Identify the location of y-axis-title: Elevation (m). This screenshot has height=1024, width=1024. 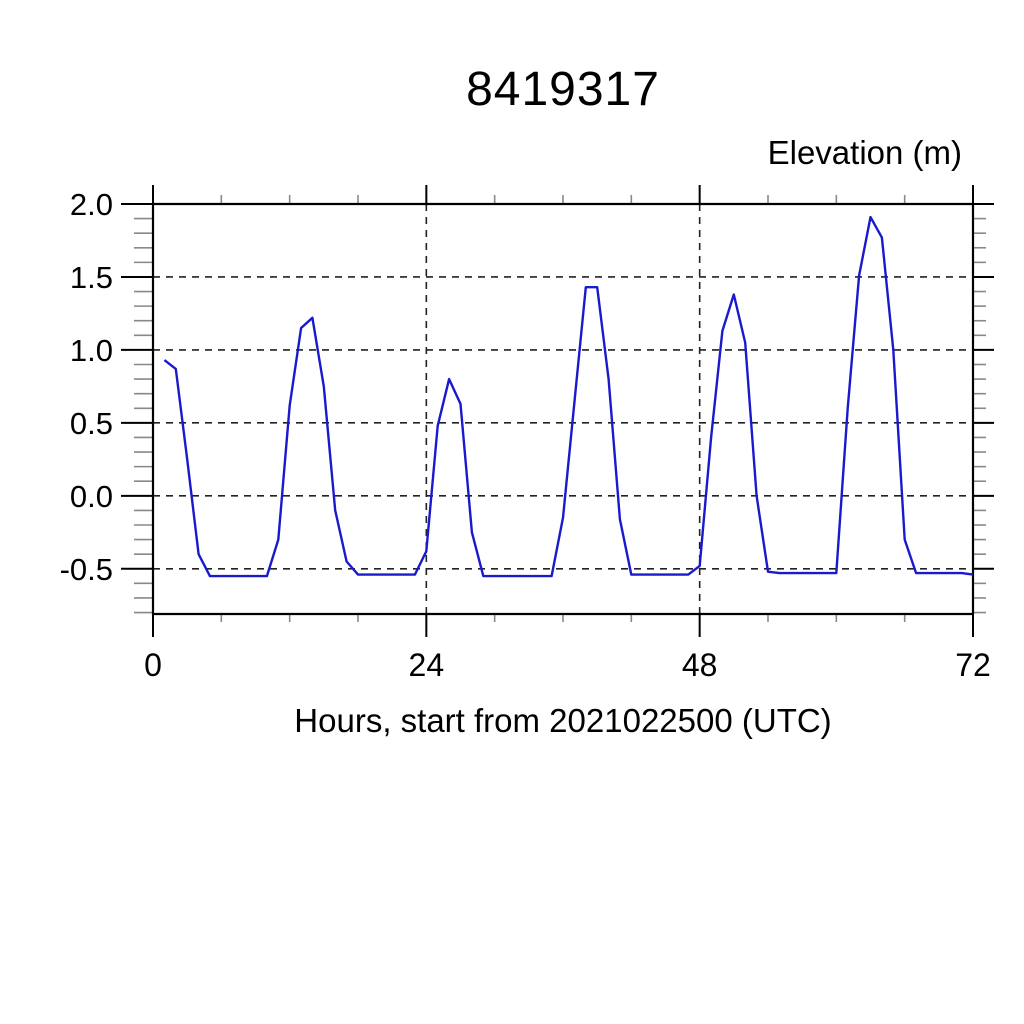
(864, 152).